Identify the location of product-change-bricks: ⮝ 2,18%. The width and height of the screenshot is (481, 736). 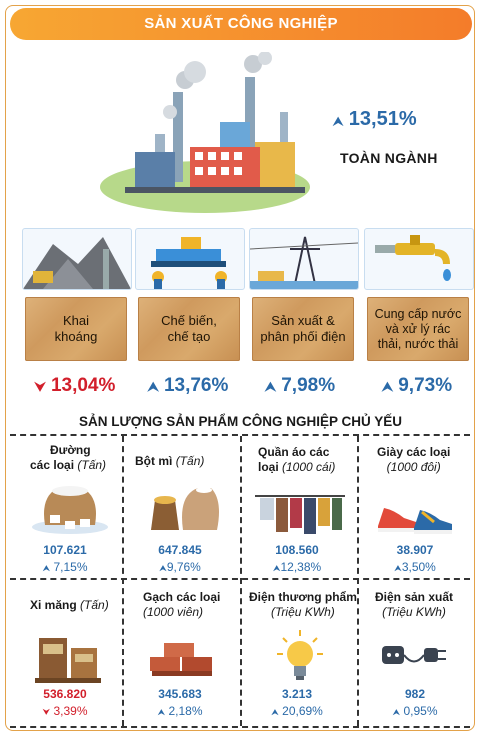
(180, 711).